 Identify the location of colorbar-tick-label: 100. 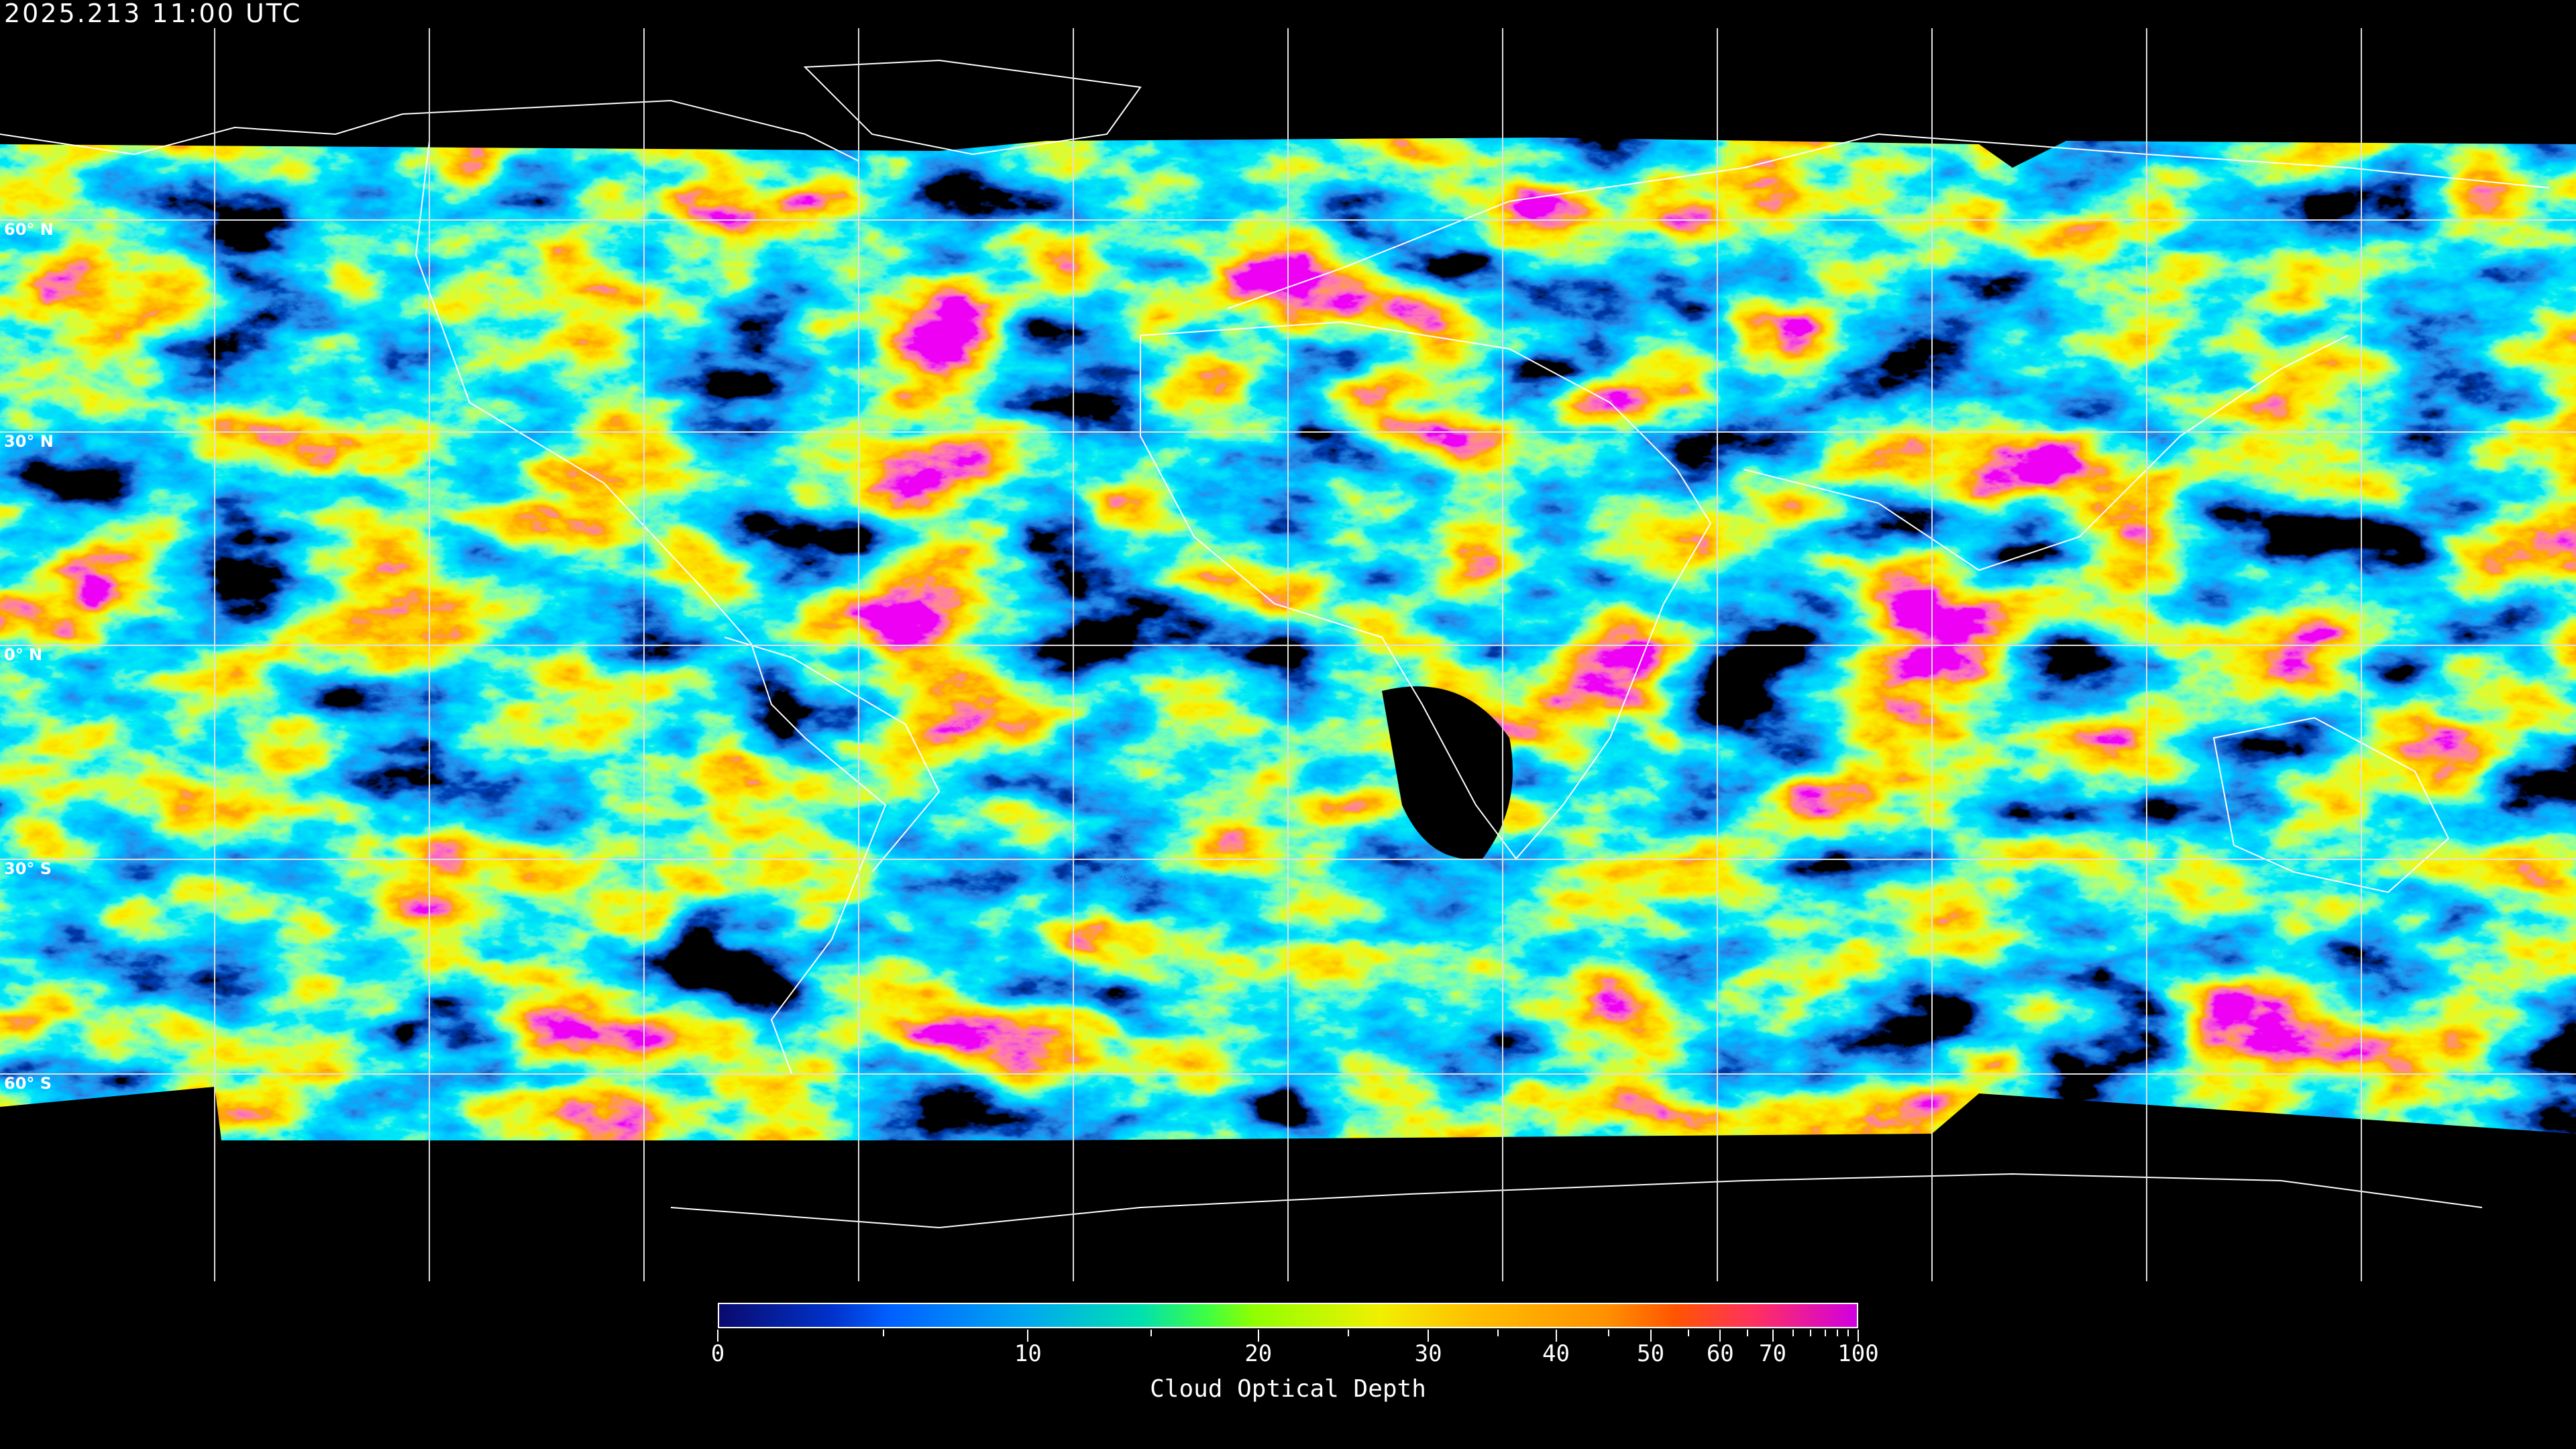
(1858, 1353).